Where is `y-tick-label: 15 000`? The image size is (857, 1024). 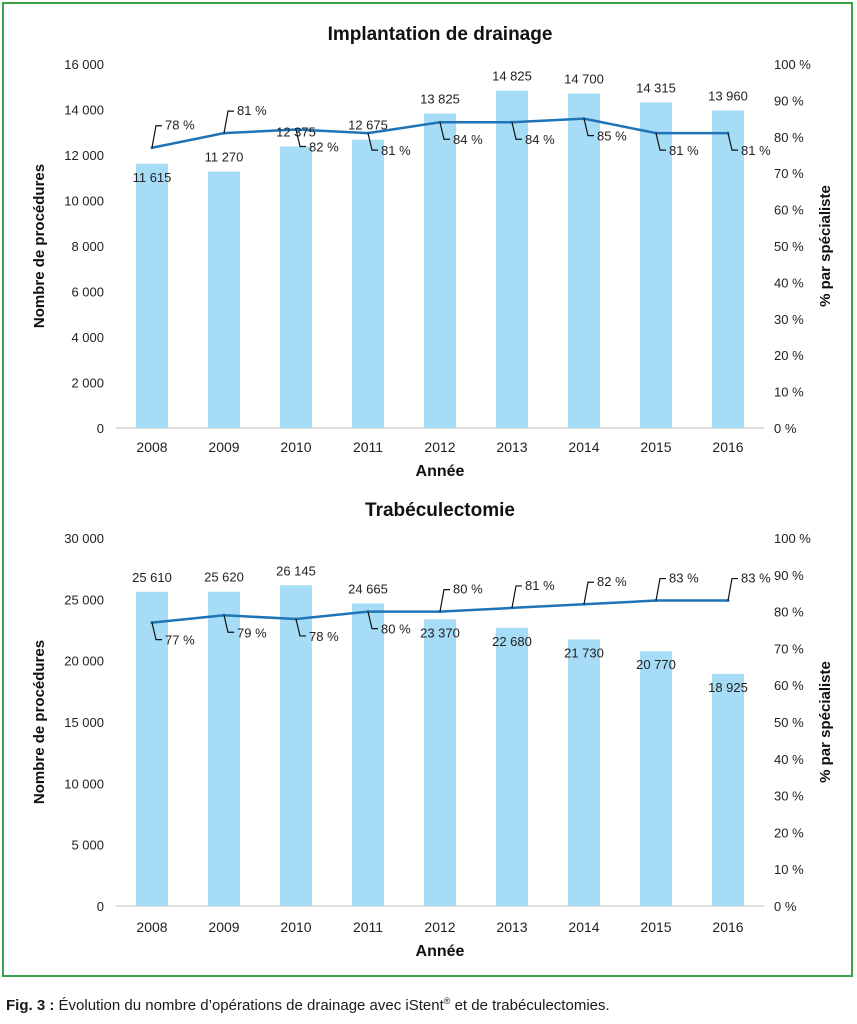
y-tick-label: 15 000 is located at coordinates (84, 722).